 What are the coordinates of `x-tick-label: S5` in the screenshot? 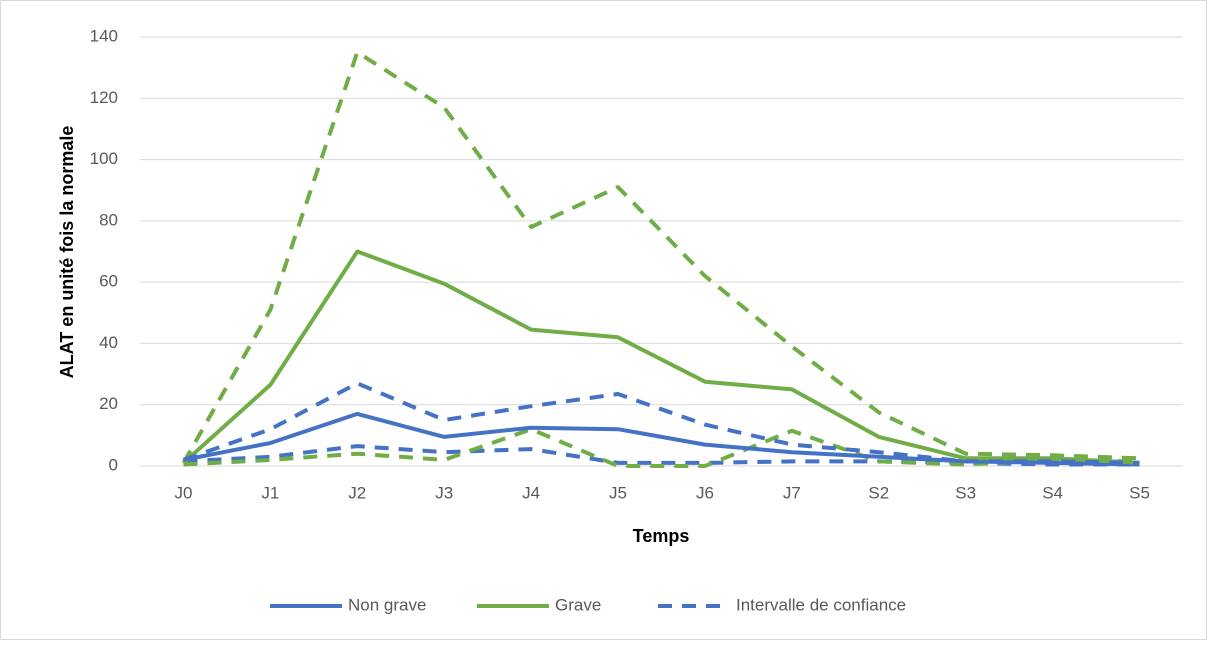 It's located at (1139, 492).